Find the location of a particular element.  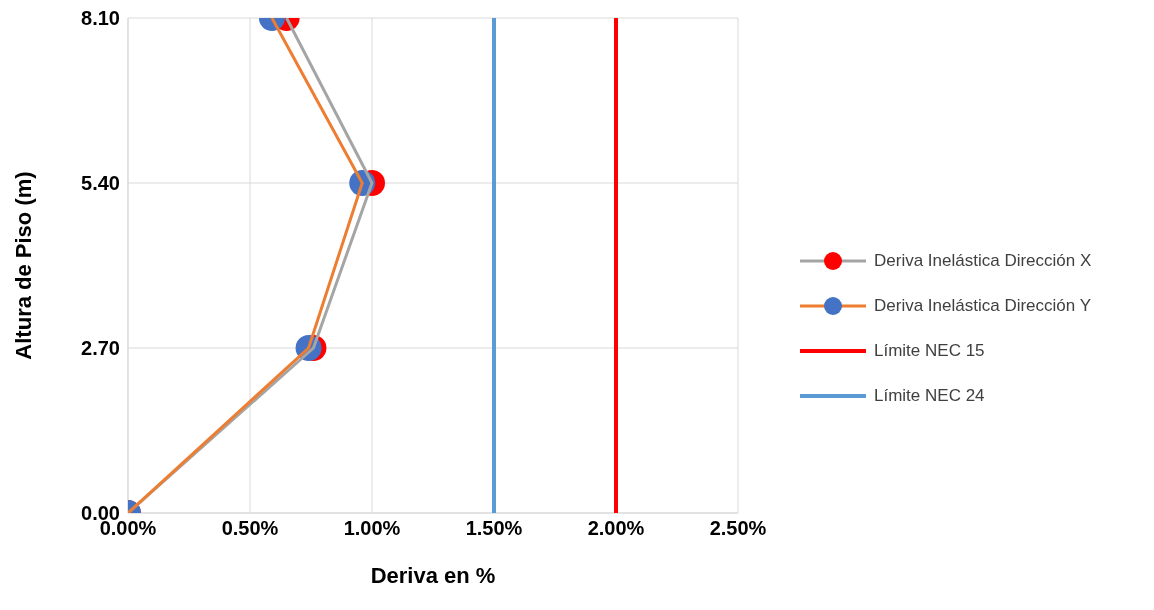

y-tick-label: 8.10 is located at coordinates (100, 18).